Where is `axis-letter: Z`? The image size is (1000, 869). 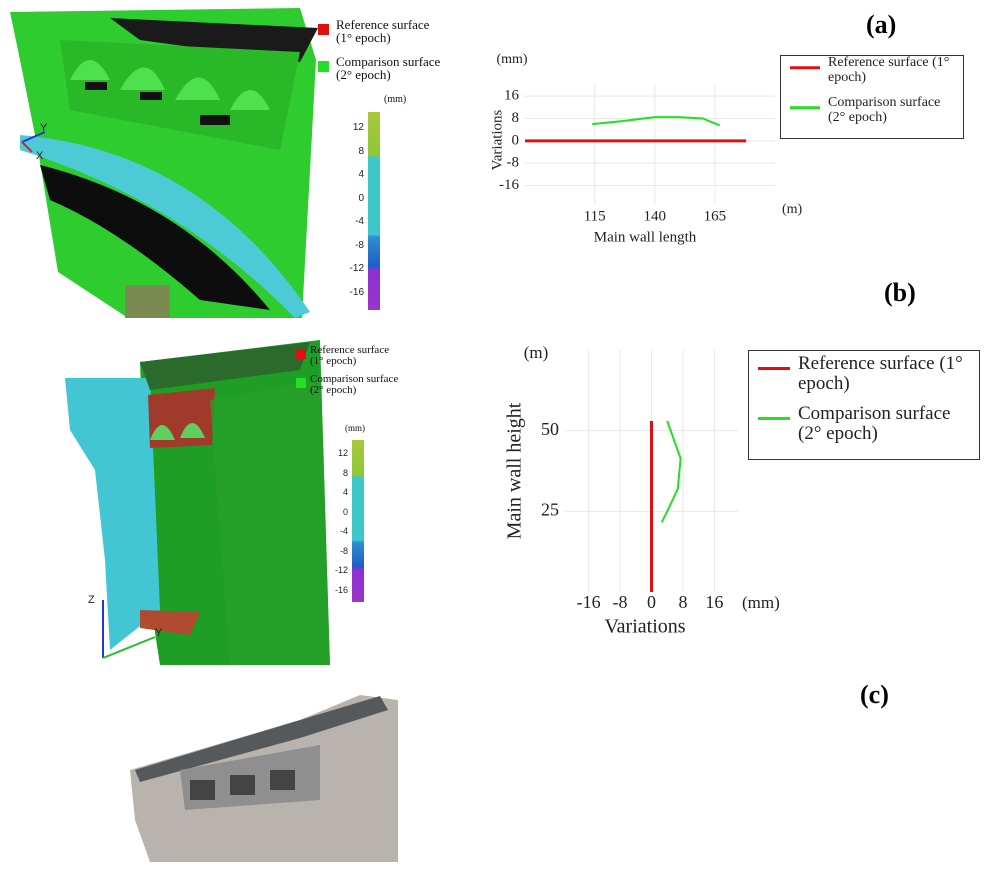 axis-letter: Z is located at coordinates (91, 600).